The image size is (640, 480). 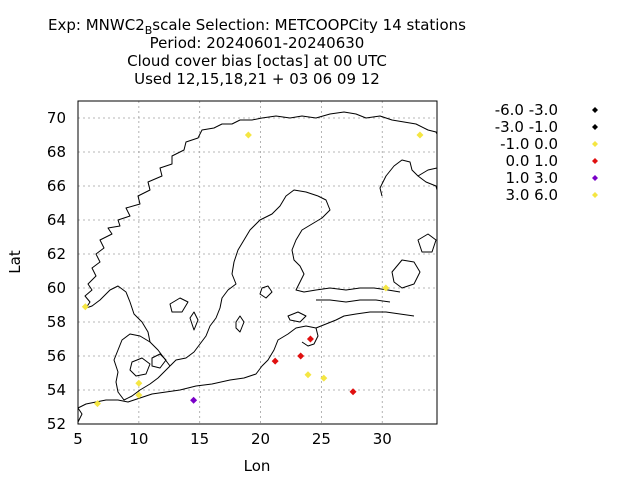 I want to click on y-tick-label: 58, so click(x=56, y=322).